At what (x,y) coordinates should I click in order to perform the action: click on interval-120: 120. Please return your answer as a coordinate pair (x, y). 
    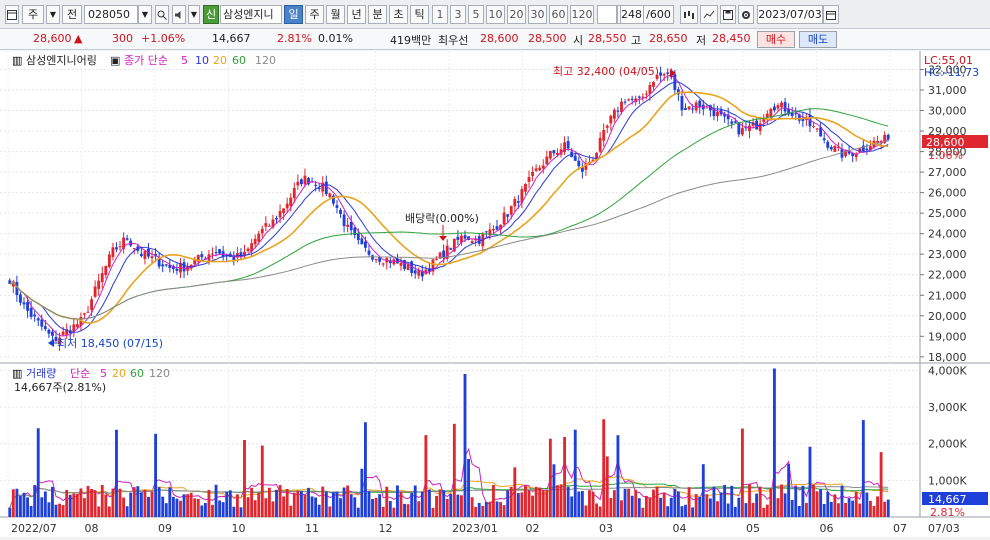
    Looking at the image, I should click on (582, 14).